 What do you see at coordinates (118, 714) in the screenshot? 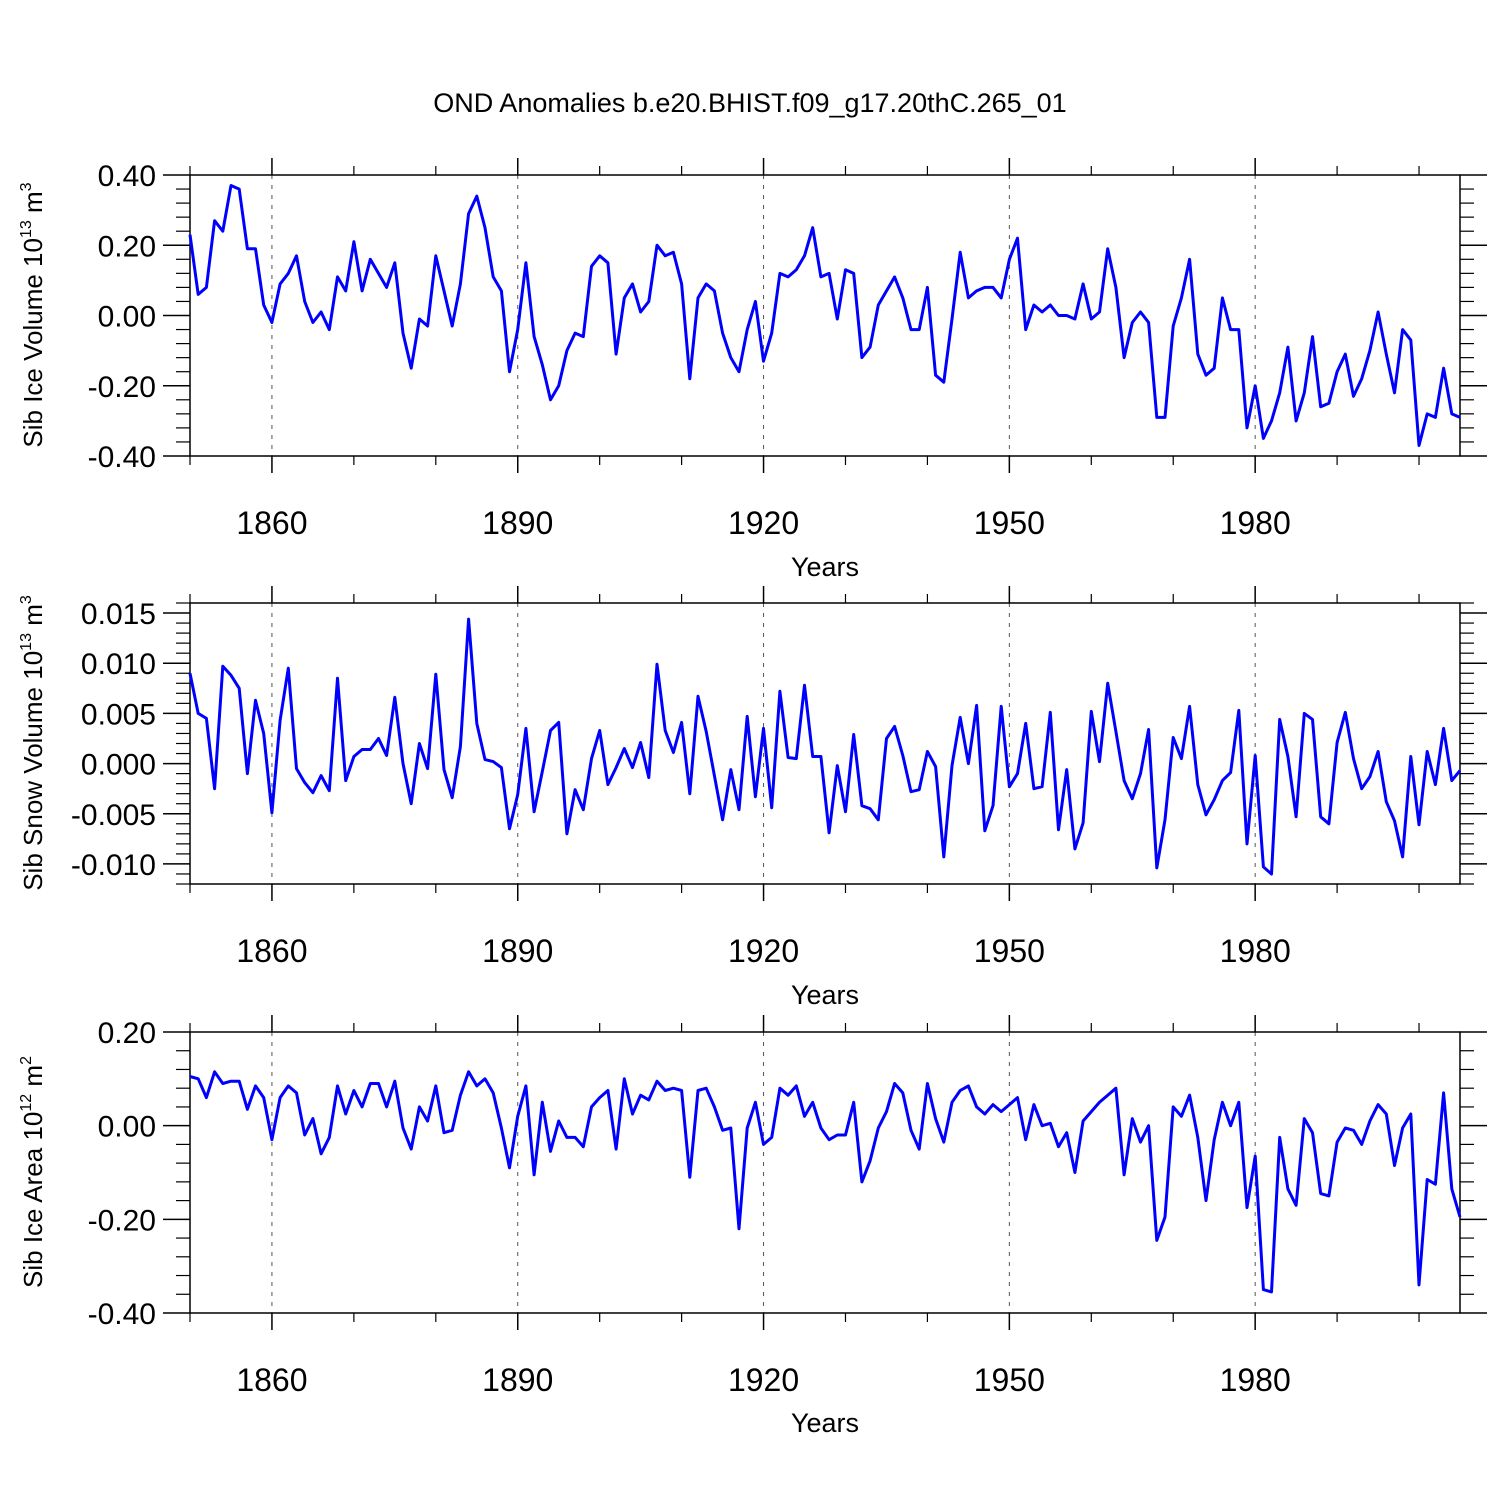
I see `y-tick-label-0.005: 0.005` at bounding box center [118, 714].